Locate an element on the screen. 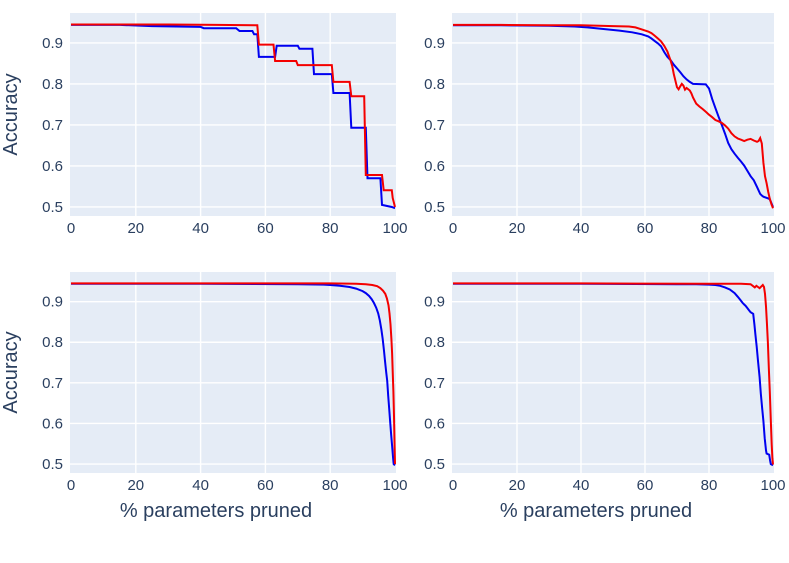 This screenshot has width=789, height=563. line-red-top-left is located at coordinates (233, 115).